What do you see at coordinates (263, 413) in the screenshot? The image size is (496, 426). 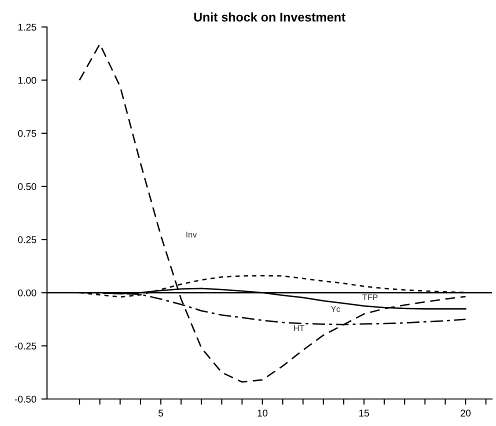 I see `x-tick-label: 10` at bounding box center [263, 413].